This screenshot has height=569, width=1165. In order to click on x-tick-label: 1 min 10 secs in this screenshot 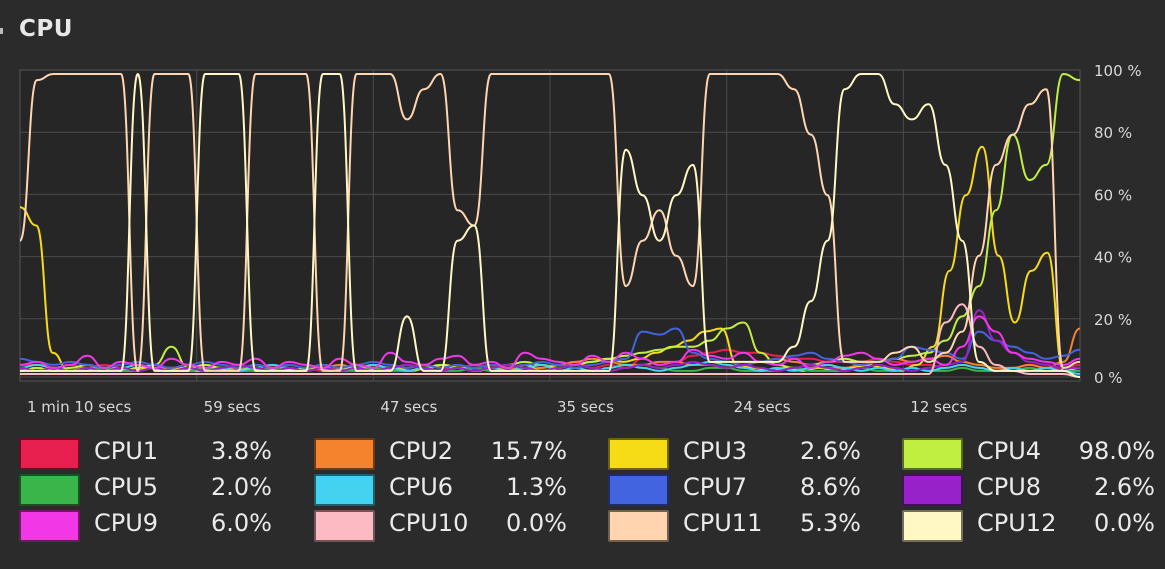, I will do `click(79, 407)`.